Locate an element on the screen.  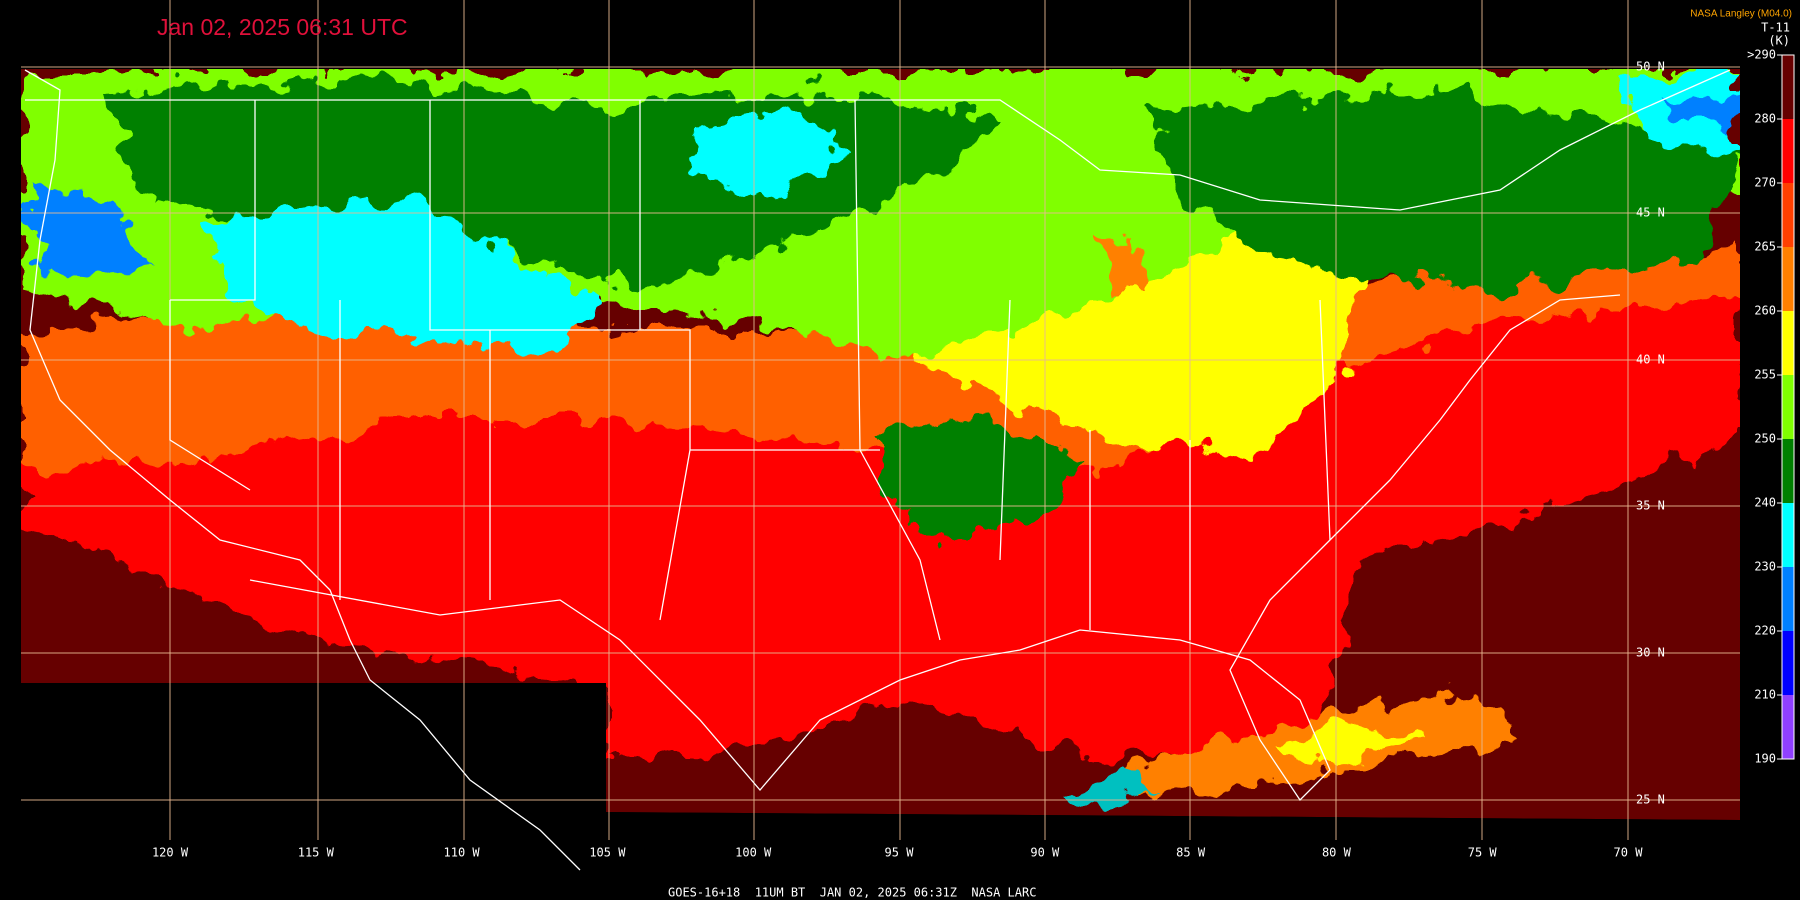
latitude-label: 40 N is located at coordinates (1650, 360).